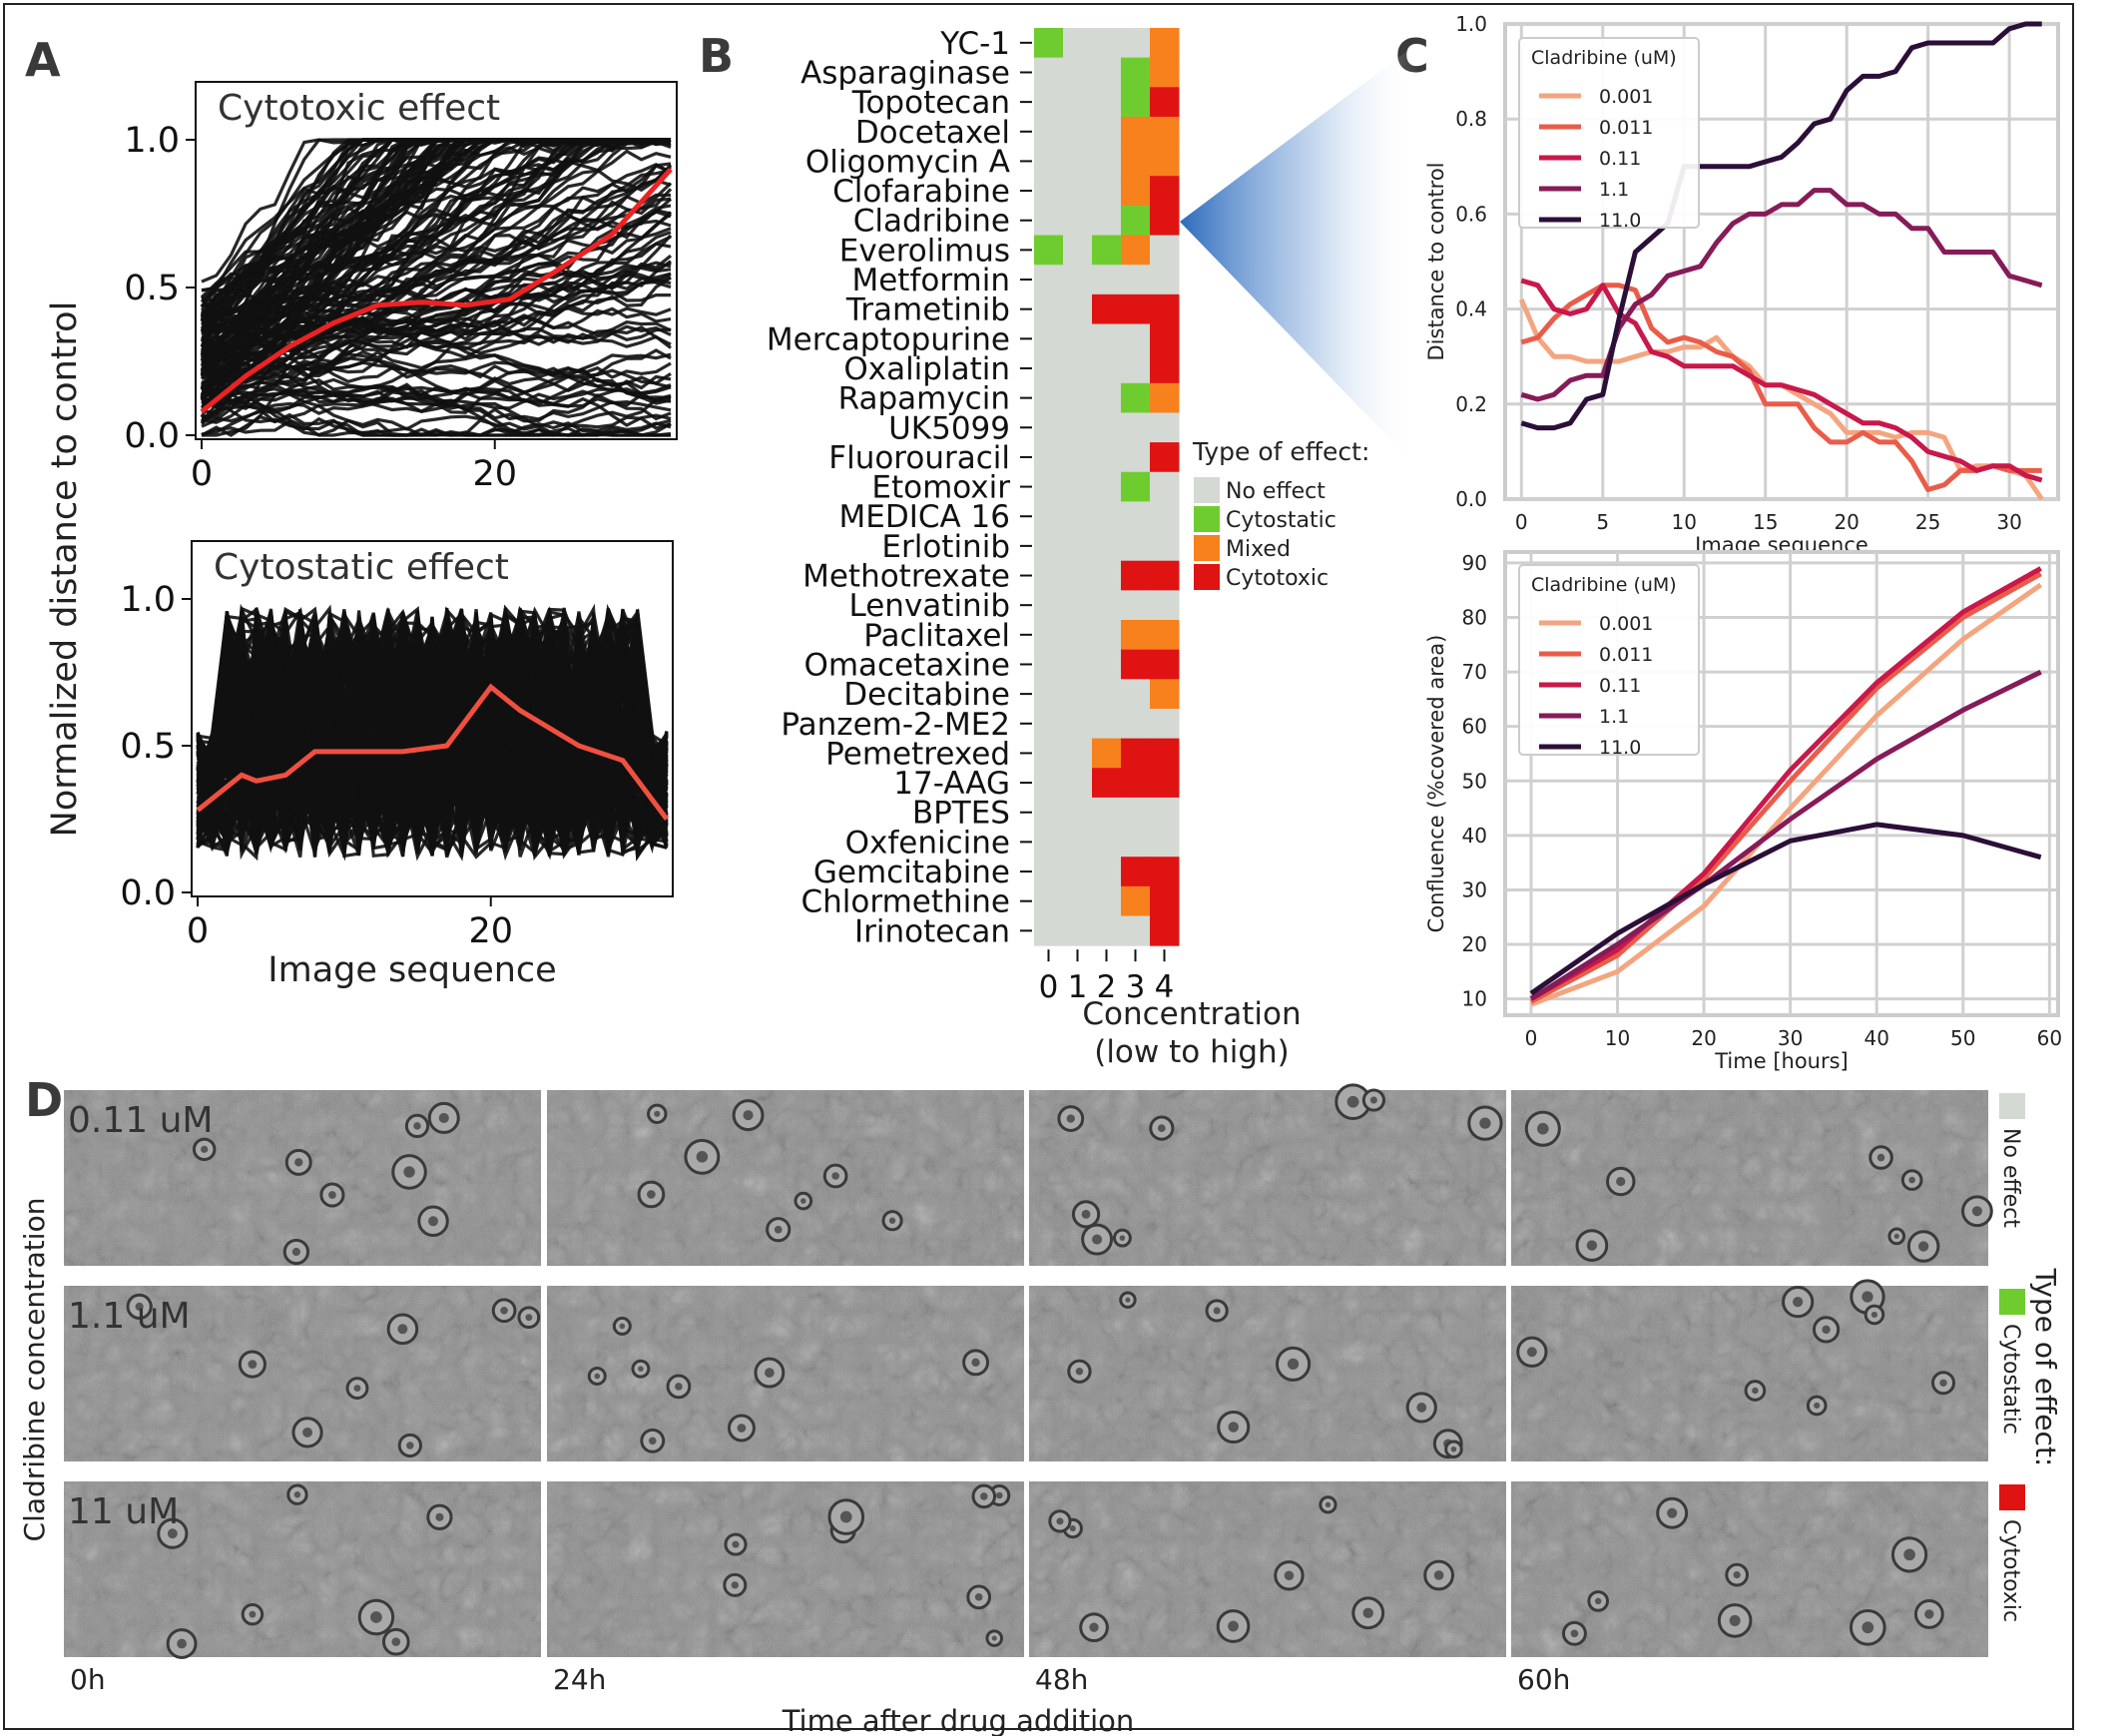 Image resolution: width=2127 pixels, height=1736 pixels. What do you see at coordinates (1846, 522) in the screenshot?
I see `x-tick-label: 20` at bounding box center [1846, 522].